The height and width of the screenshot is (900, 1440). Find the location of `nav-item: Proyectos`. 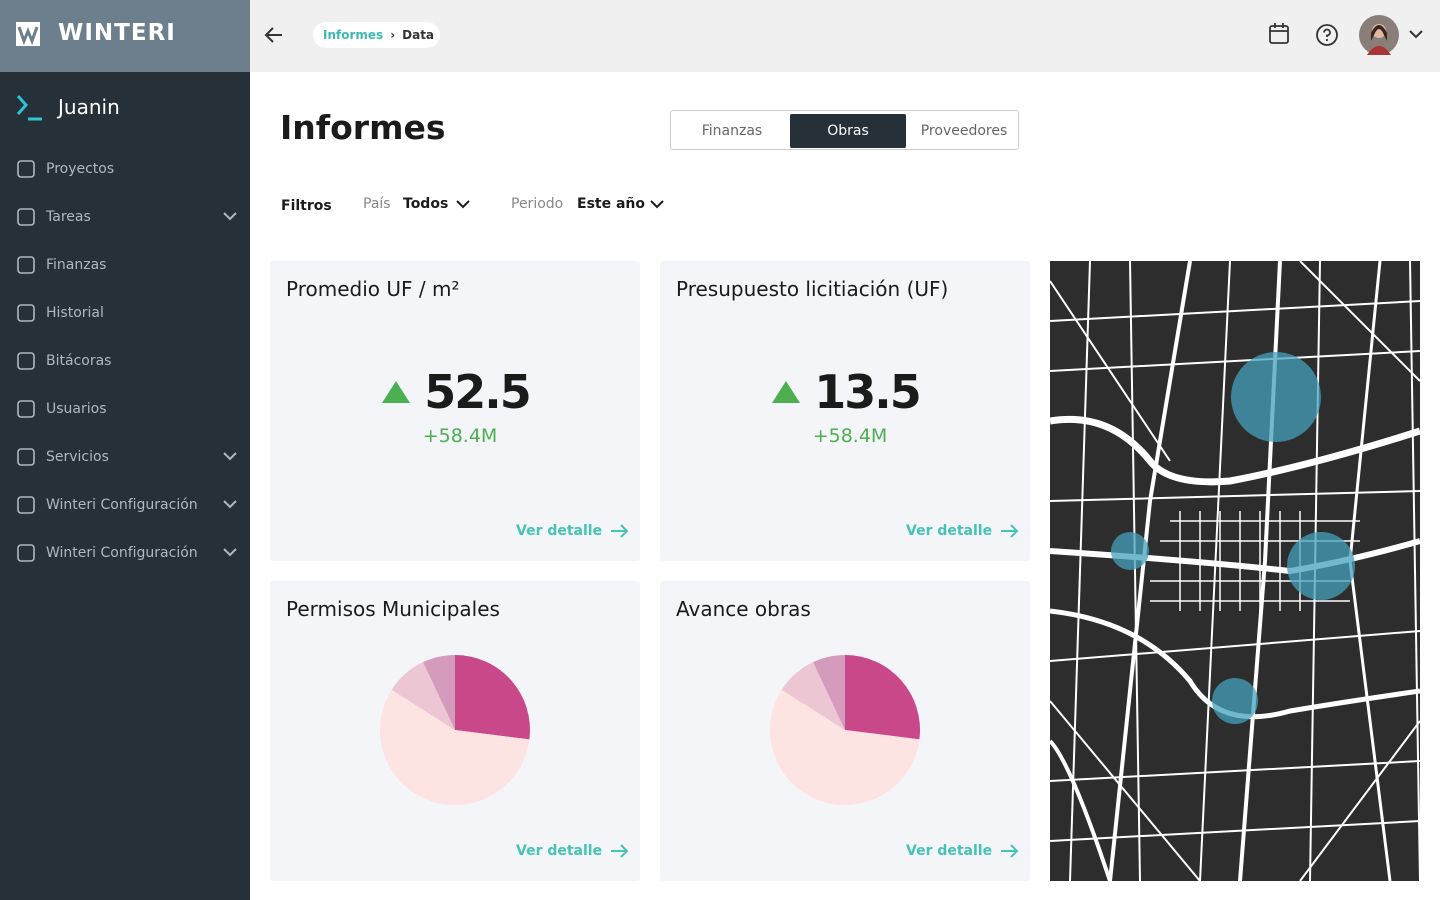

nav-item: Proyectos is located at coordinates (125, 169).